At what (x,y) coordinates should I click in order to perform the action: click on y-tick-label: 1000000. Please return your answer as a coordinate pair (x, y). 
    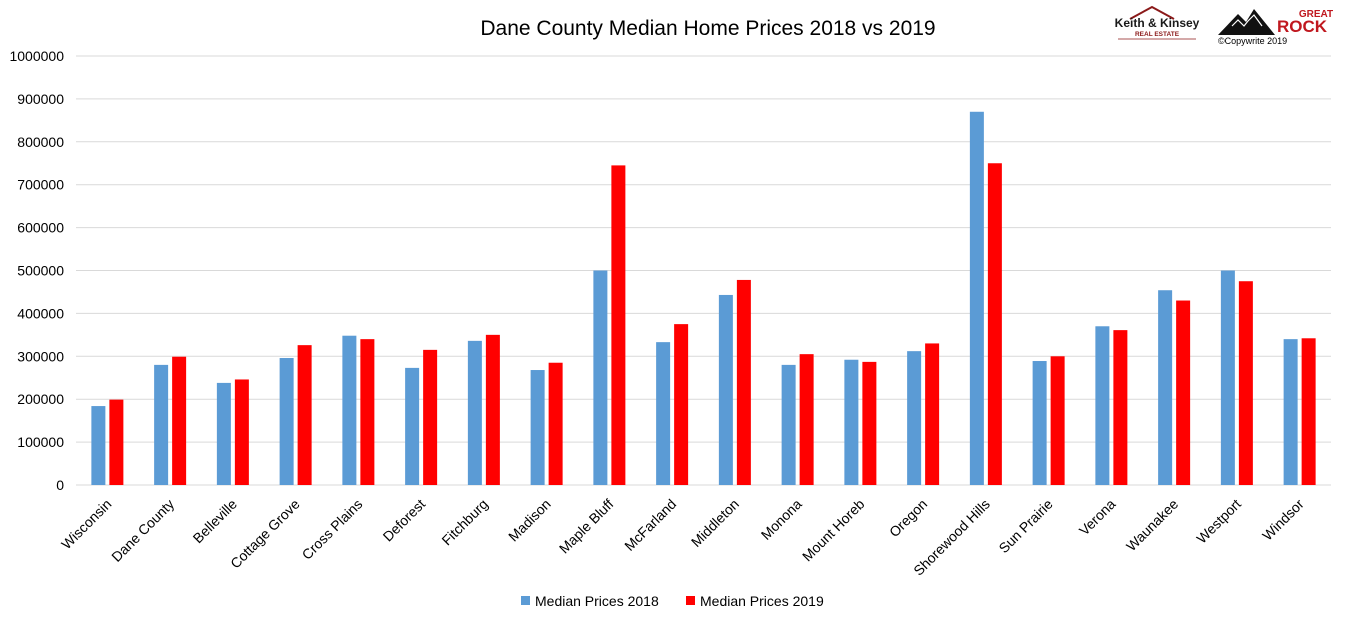
    Looking at the image, I should click on (36, 56).